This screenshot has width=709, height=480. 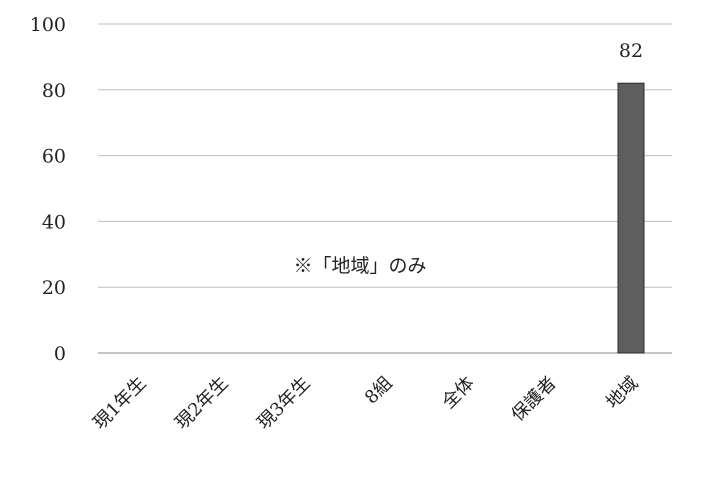 I want to click on category-label: 全体, so click(x=458, y=393).